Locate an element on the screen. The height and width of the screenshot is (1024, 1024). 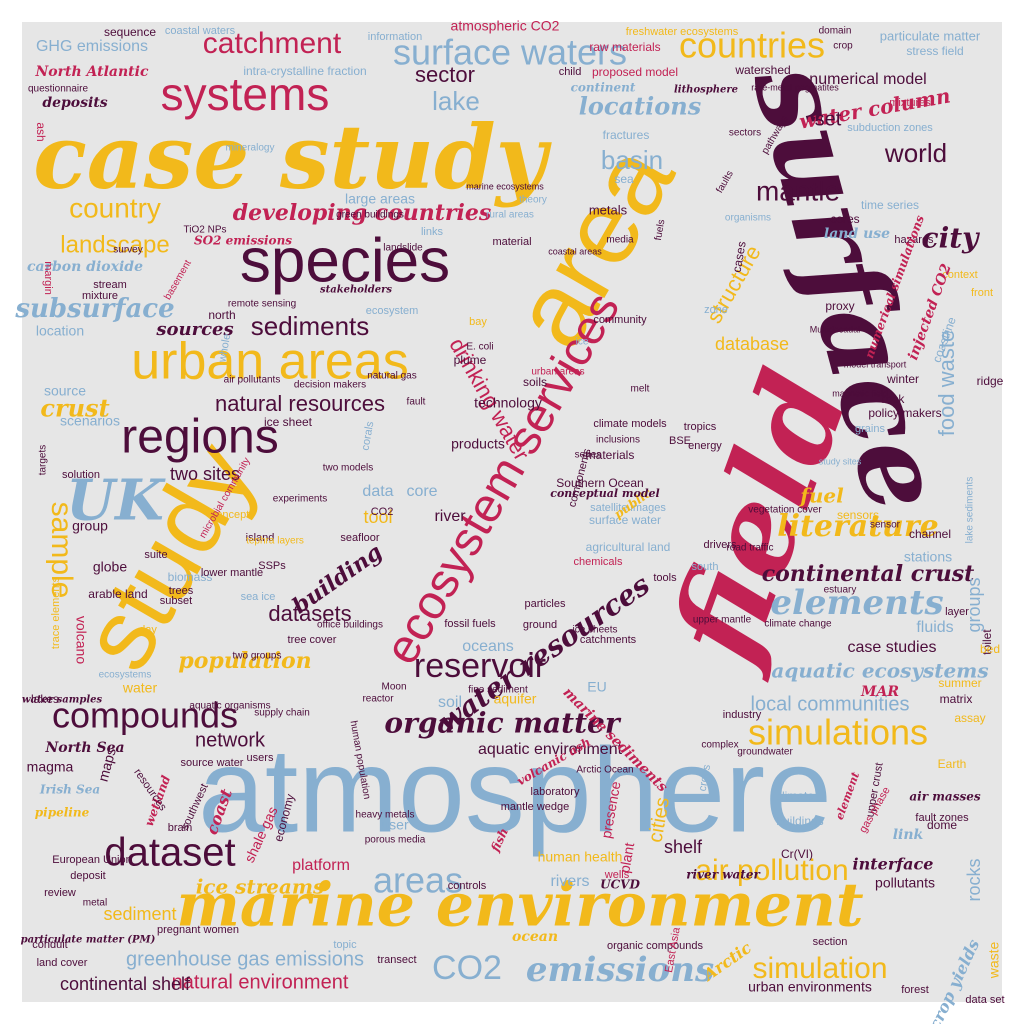
word-316: theory is located at coordinates (533, 200).